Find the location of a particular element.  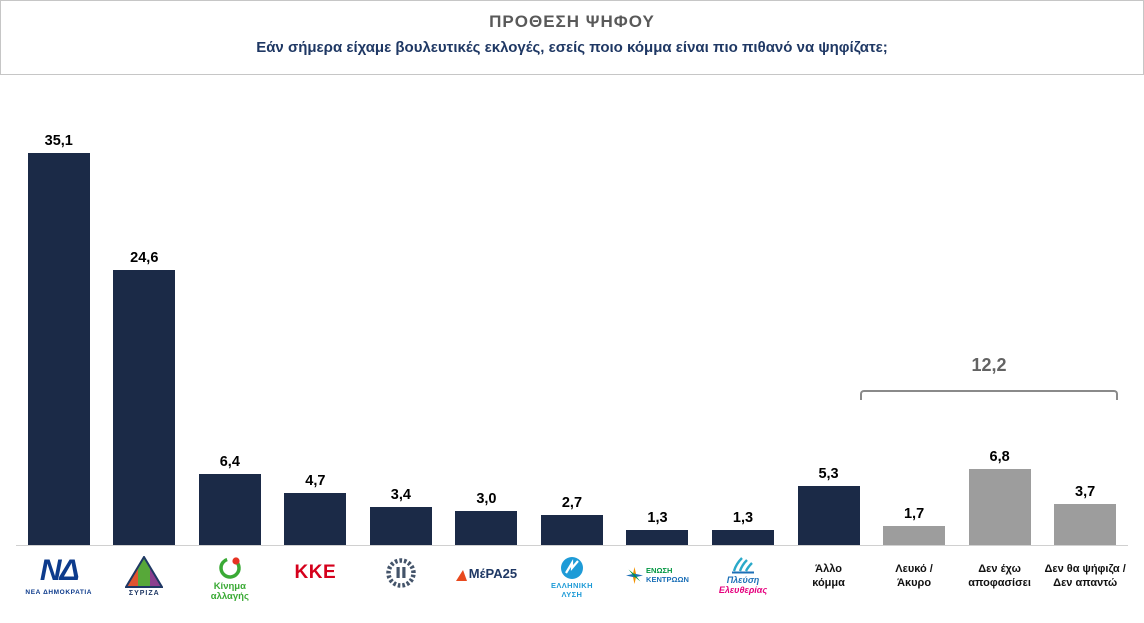

bar-plefsi-eleftherias is located at coordinates (743, 537).